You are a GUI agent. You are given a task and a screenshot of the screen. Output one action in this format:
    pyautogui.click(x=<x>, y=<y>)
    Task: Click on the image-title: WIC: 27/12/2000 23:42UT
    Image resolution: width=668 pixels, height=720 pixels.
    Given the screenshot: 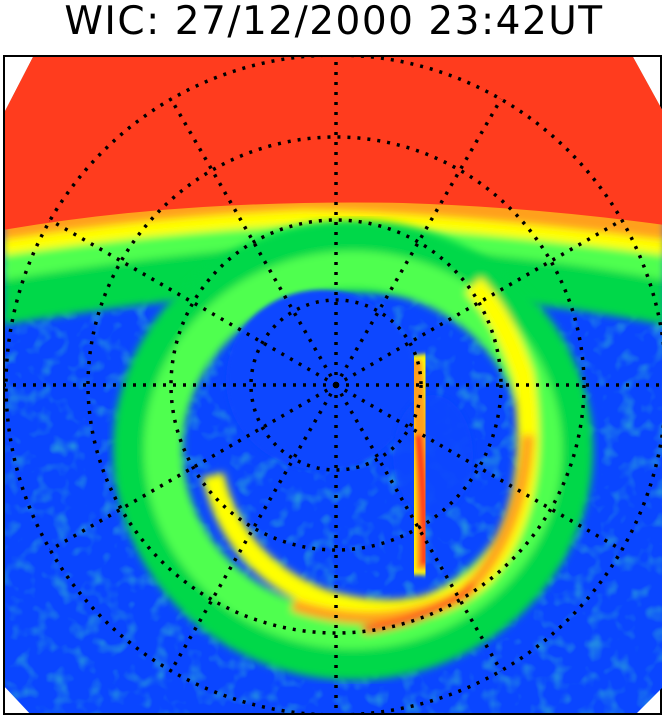 What is the action you would take?
    pyautogui.click(x=334, y=22)
    